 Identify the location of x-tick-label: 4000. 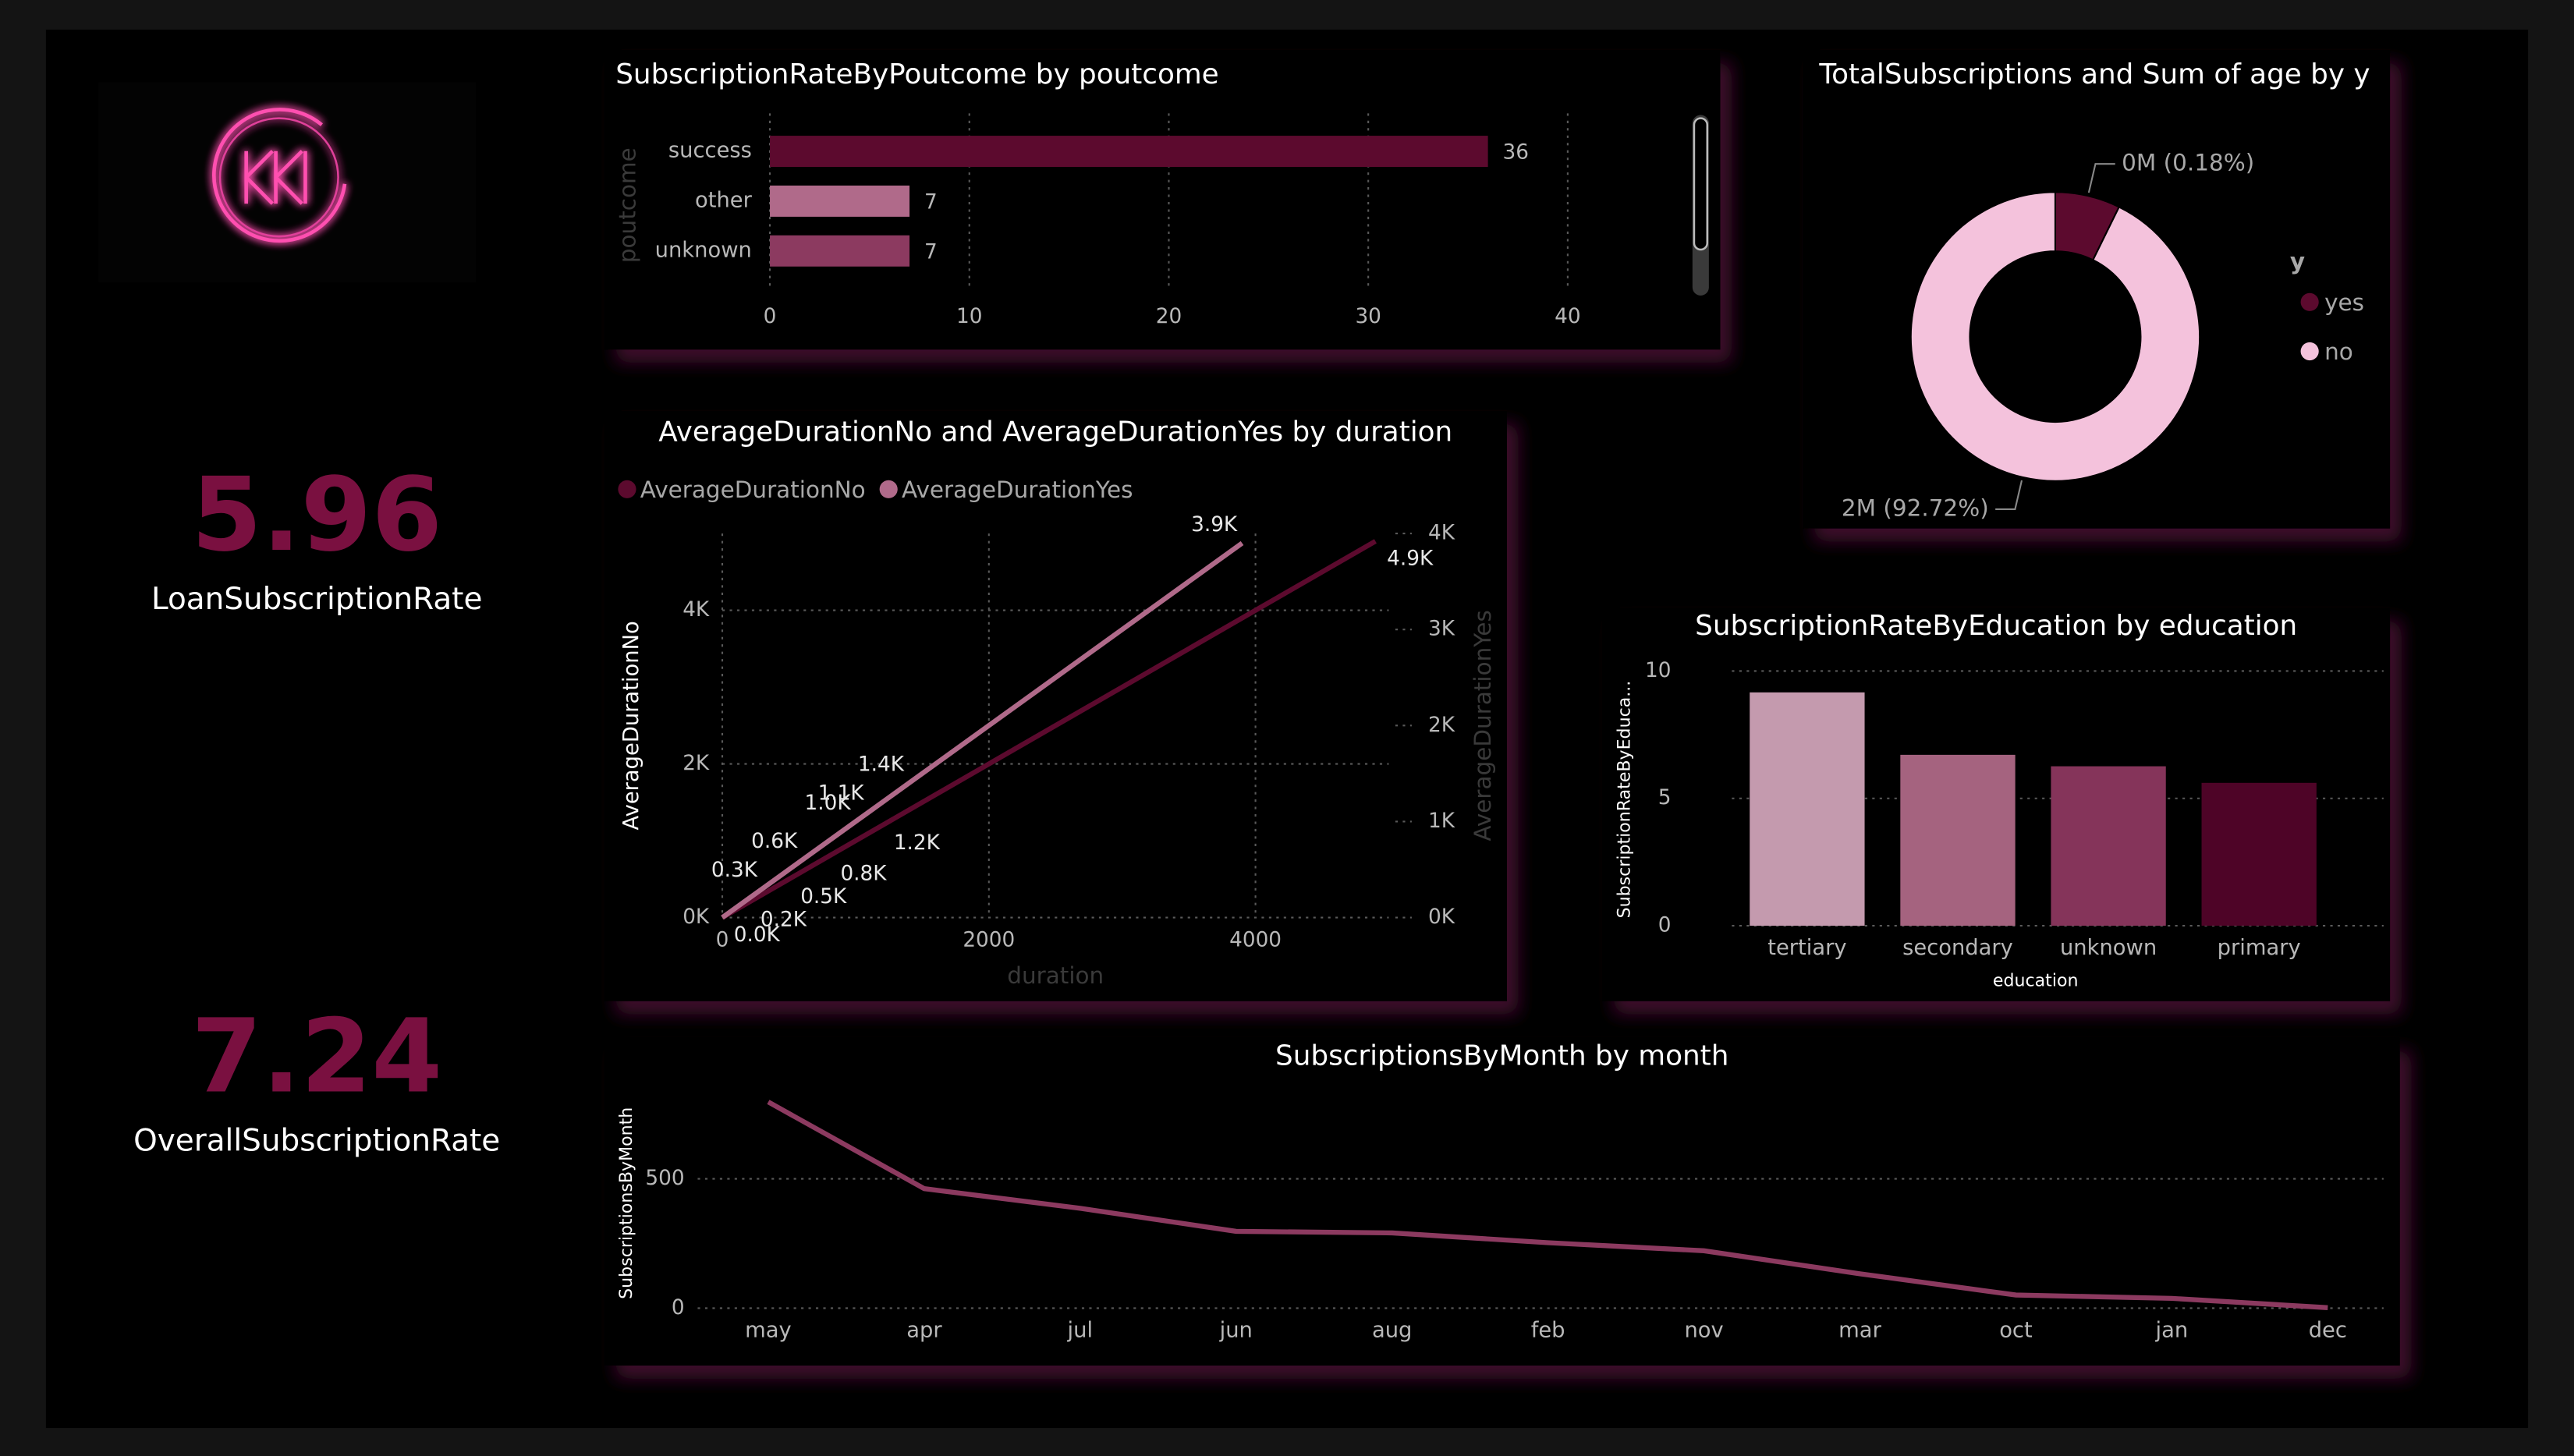
(1256, 940).